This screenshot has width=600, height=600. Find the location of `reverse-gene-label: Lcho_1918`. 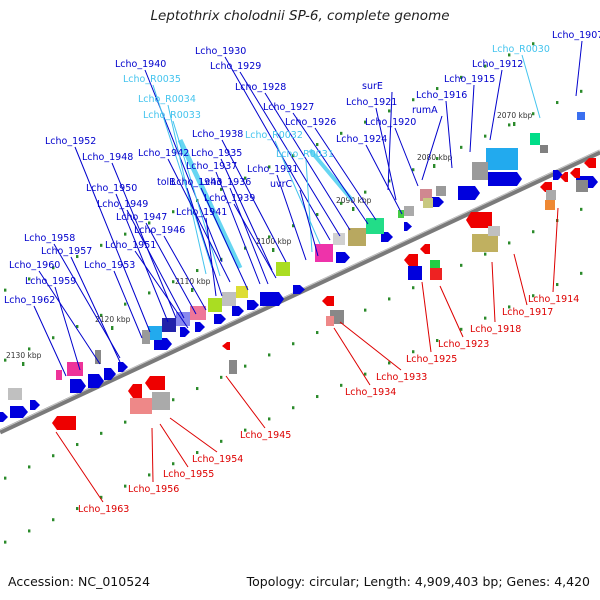

reverse-gene-label: Lcho_1918 is located at coordinates (495, 329).